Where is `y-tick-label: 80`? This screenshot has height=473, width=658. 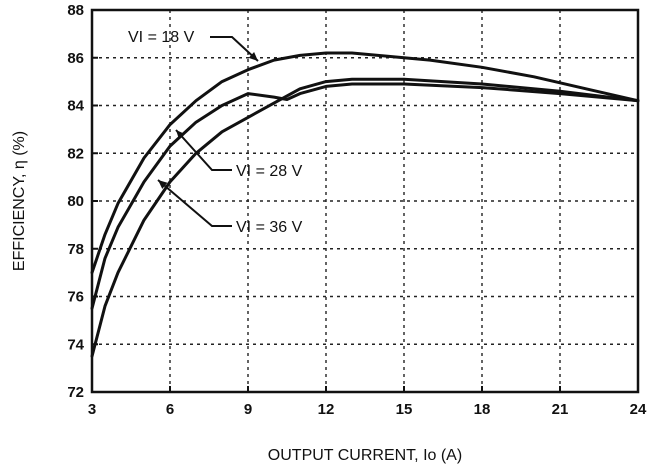
y-tick-label: 80 is located at coordinates (75, 201).